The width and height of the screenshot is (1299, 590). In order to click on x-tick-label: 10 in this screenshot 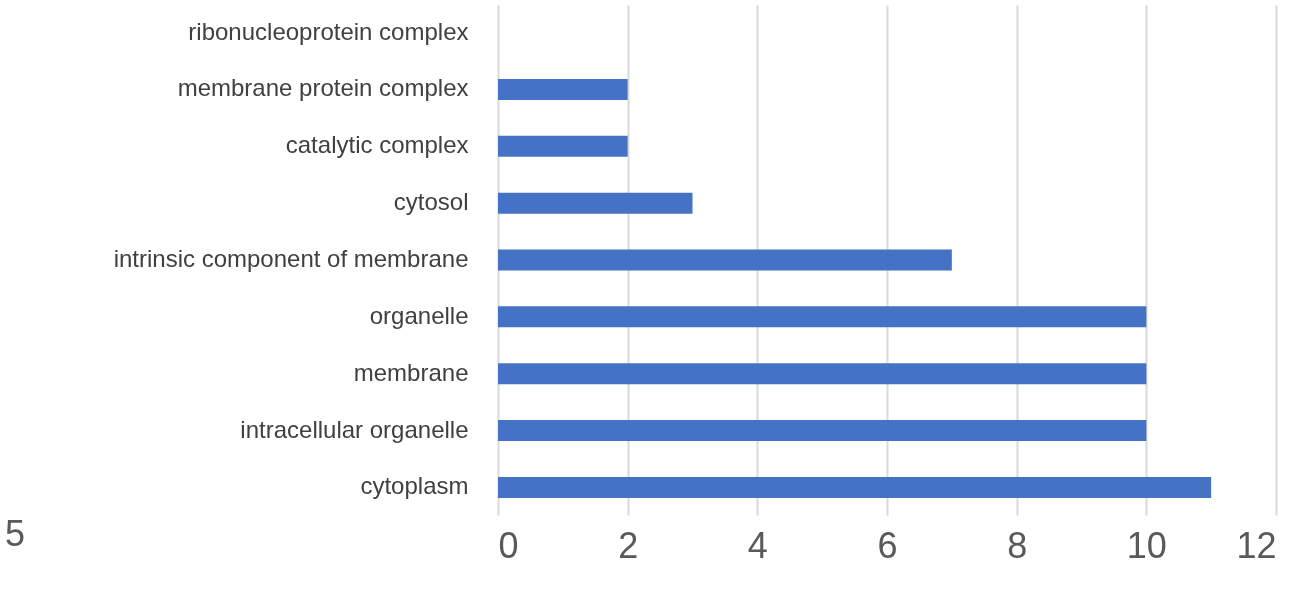, I will do `click(1146, 545)`.